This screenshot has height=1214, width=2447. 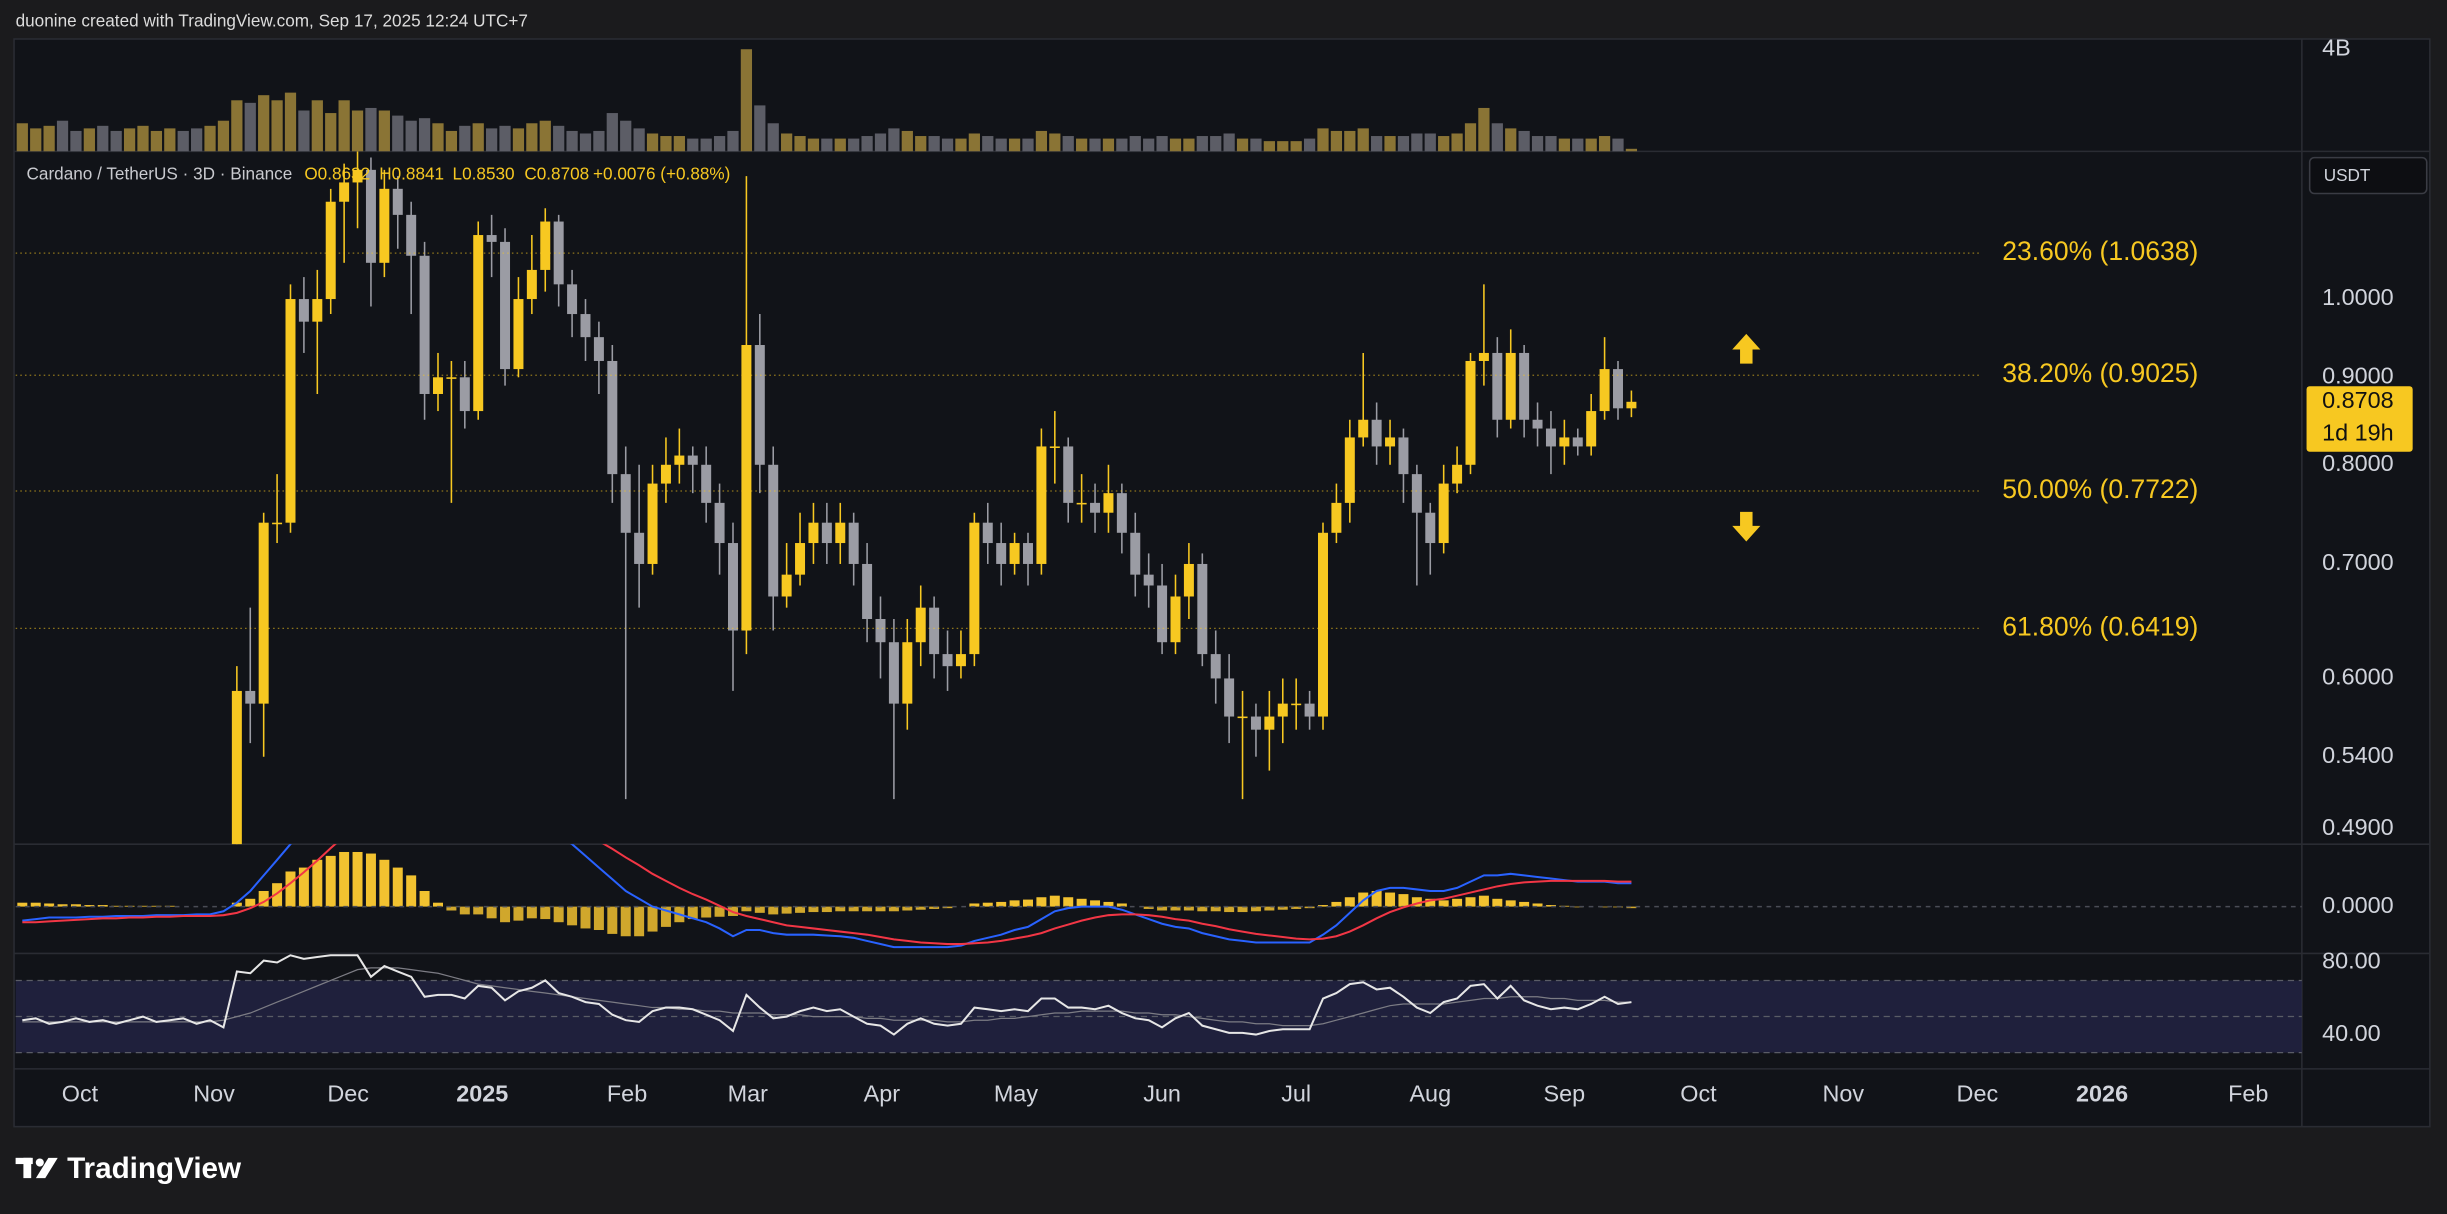 I want to click on volume-pane, so click(x=827, y=100).